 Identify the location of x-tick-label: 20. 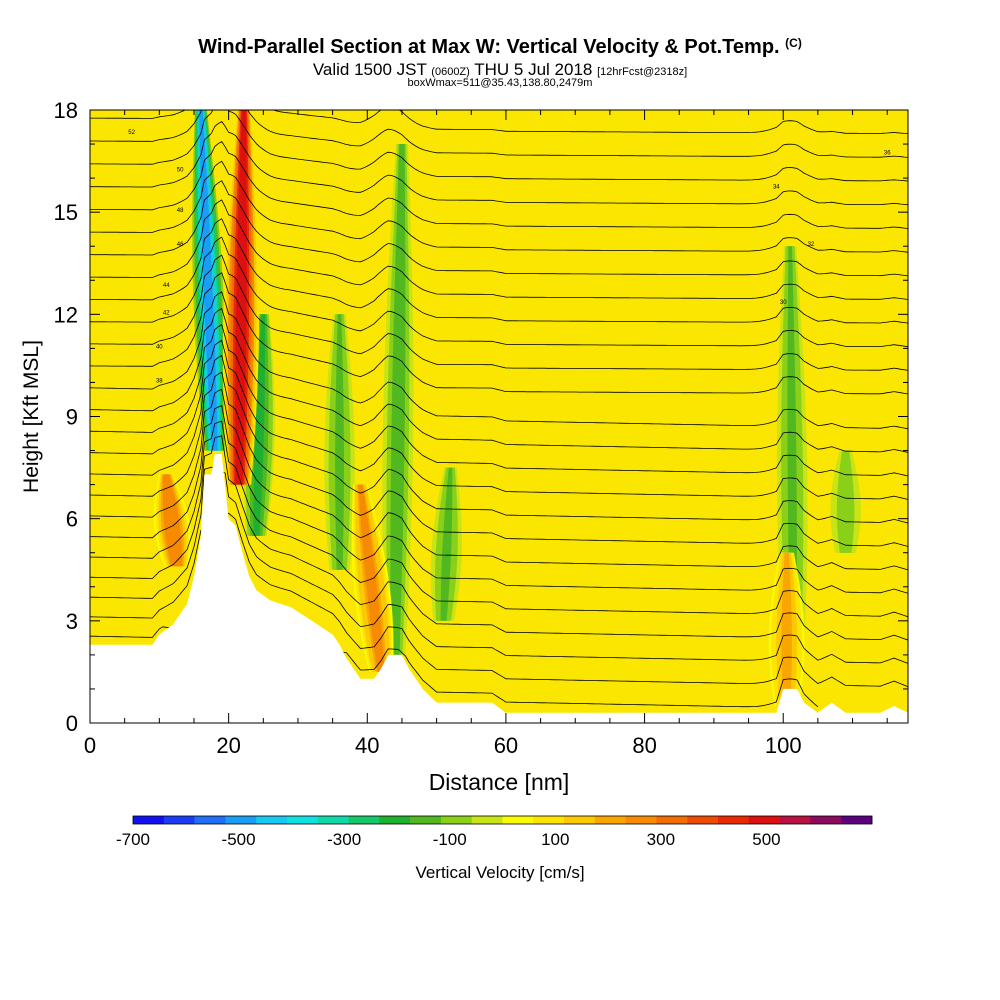
(228, 745).